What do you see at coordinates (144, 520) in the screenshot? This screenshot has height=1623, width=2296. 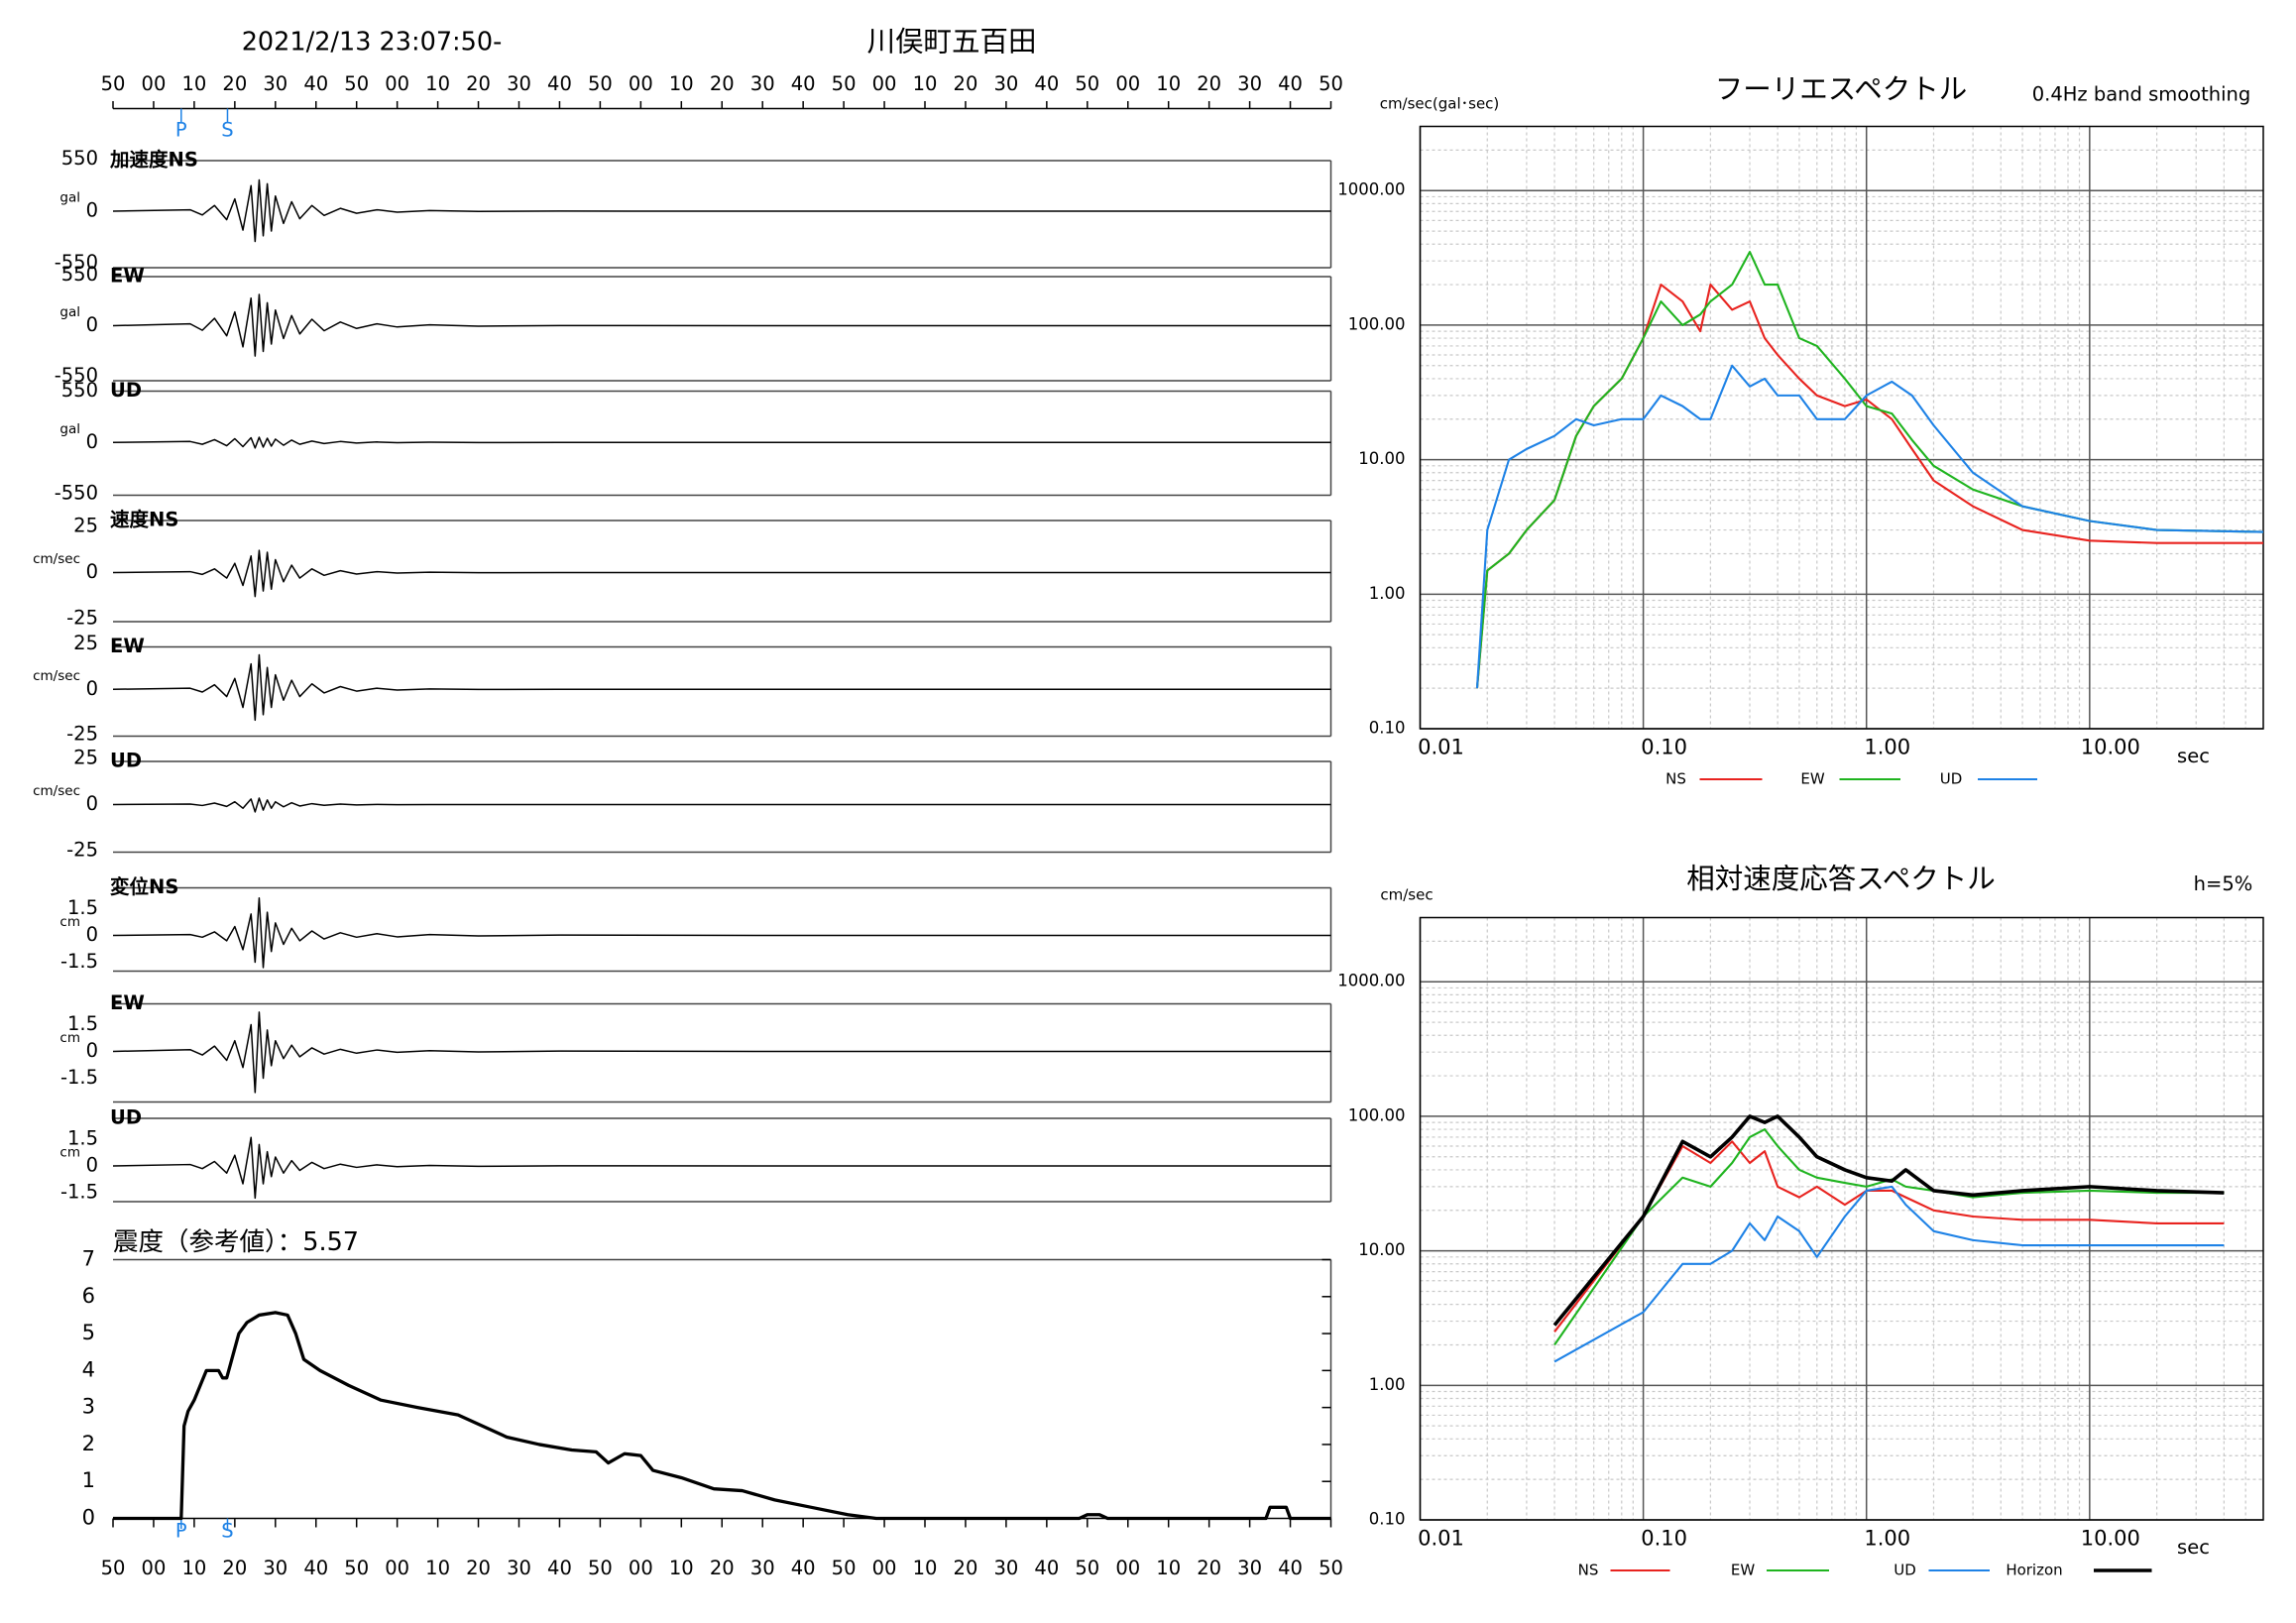 I see `panel-label: 速度NS` at bounding box center [144, 520].